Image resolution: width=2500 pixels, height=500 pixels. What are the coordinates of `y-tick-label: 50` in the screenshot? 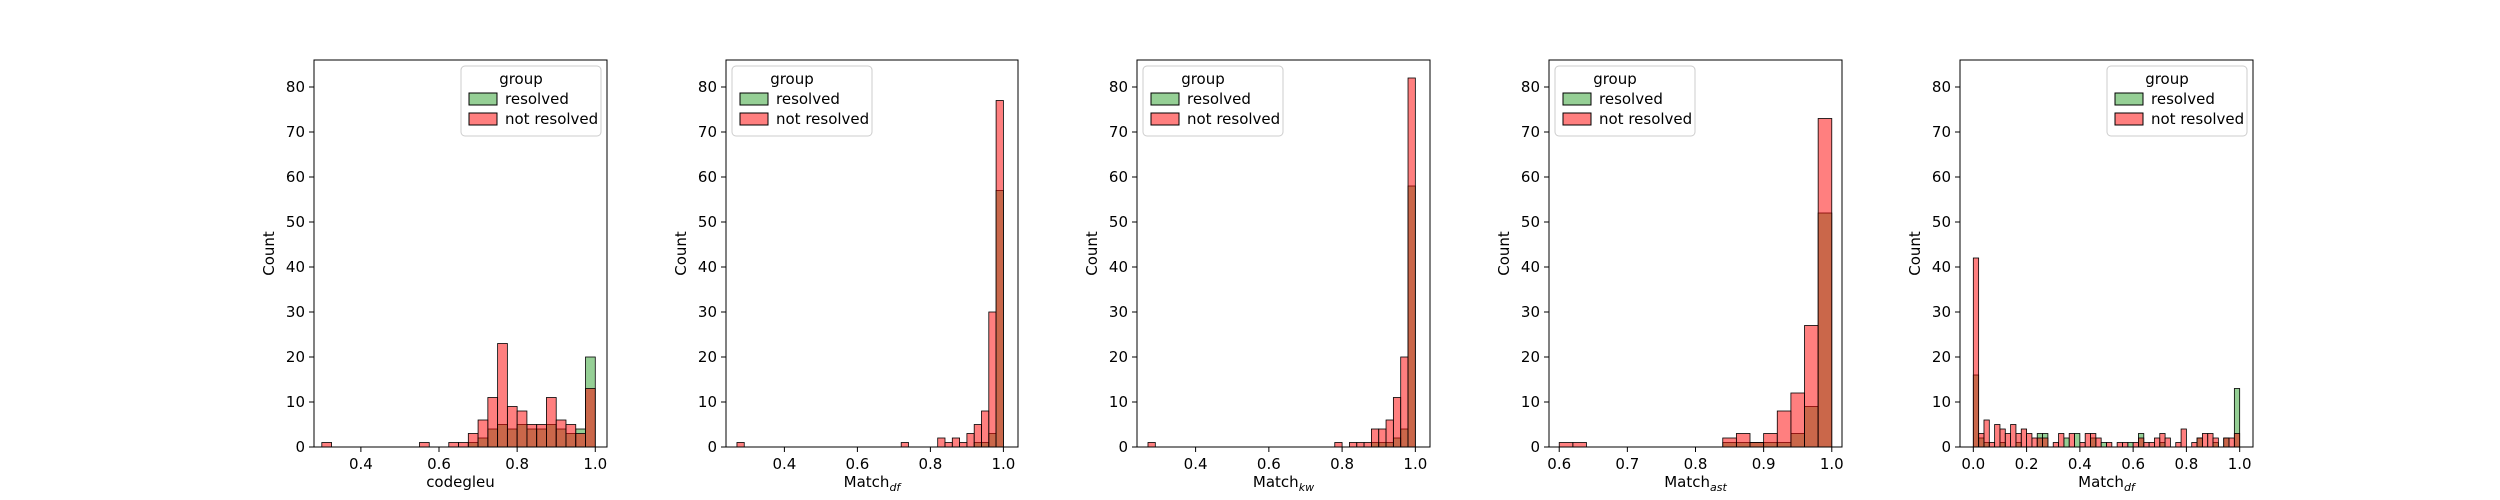 It's located at (1941, 222).